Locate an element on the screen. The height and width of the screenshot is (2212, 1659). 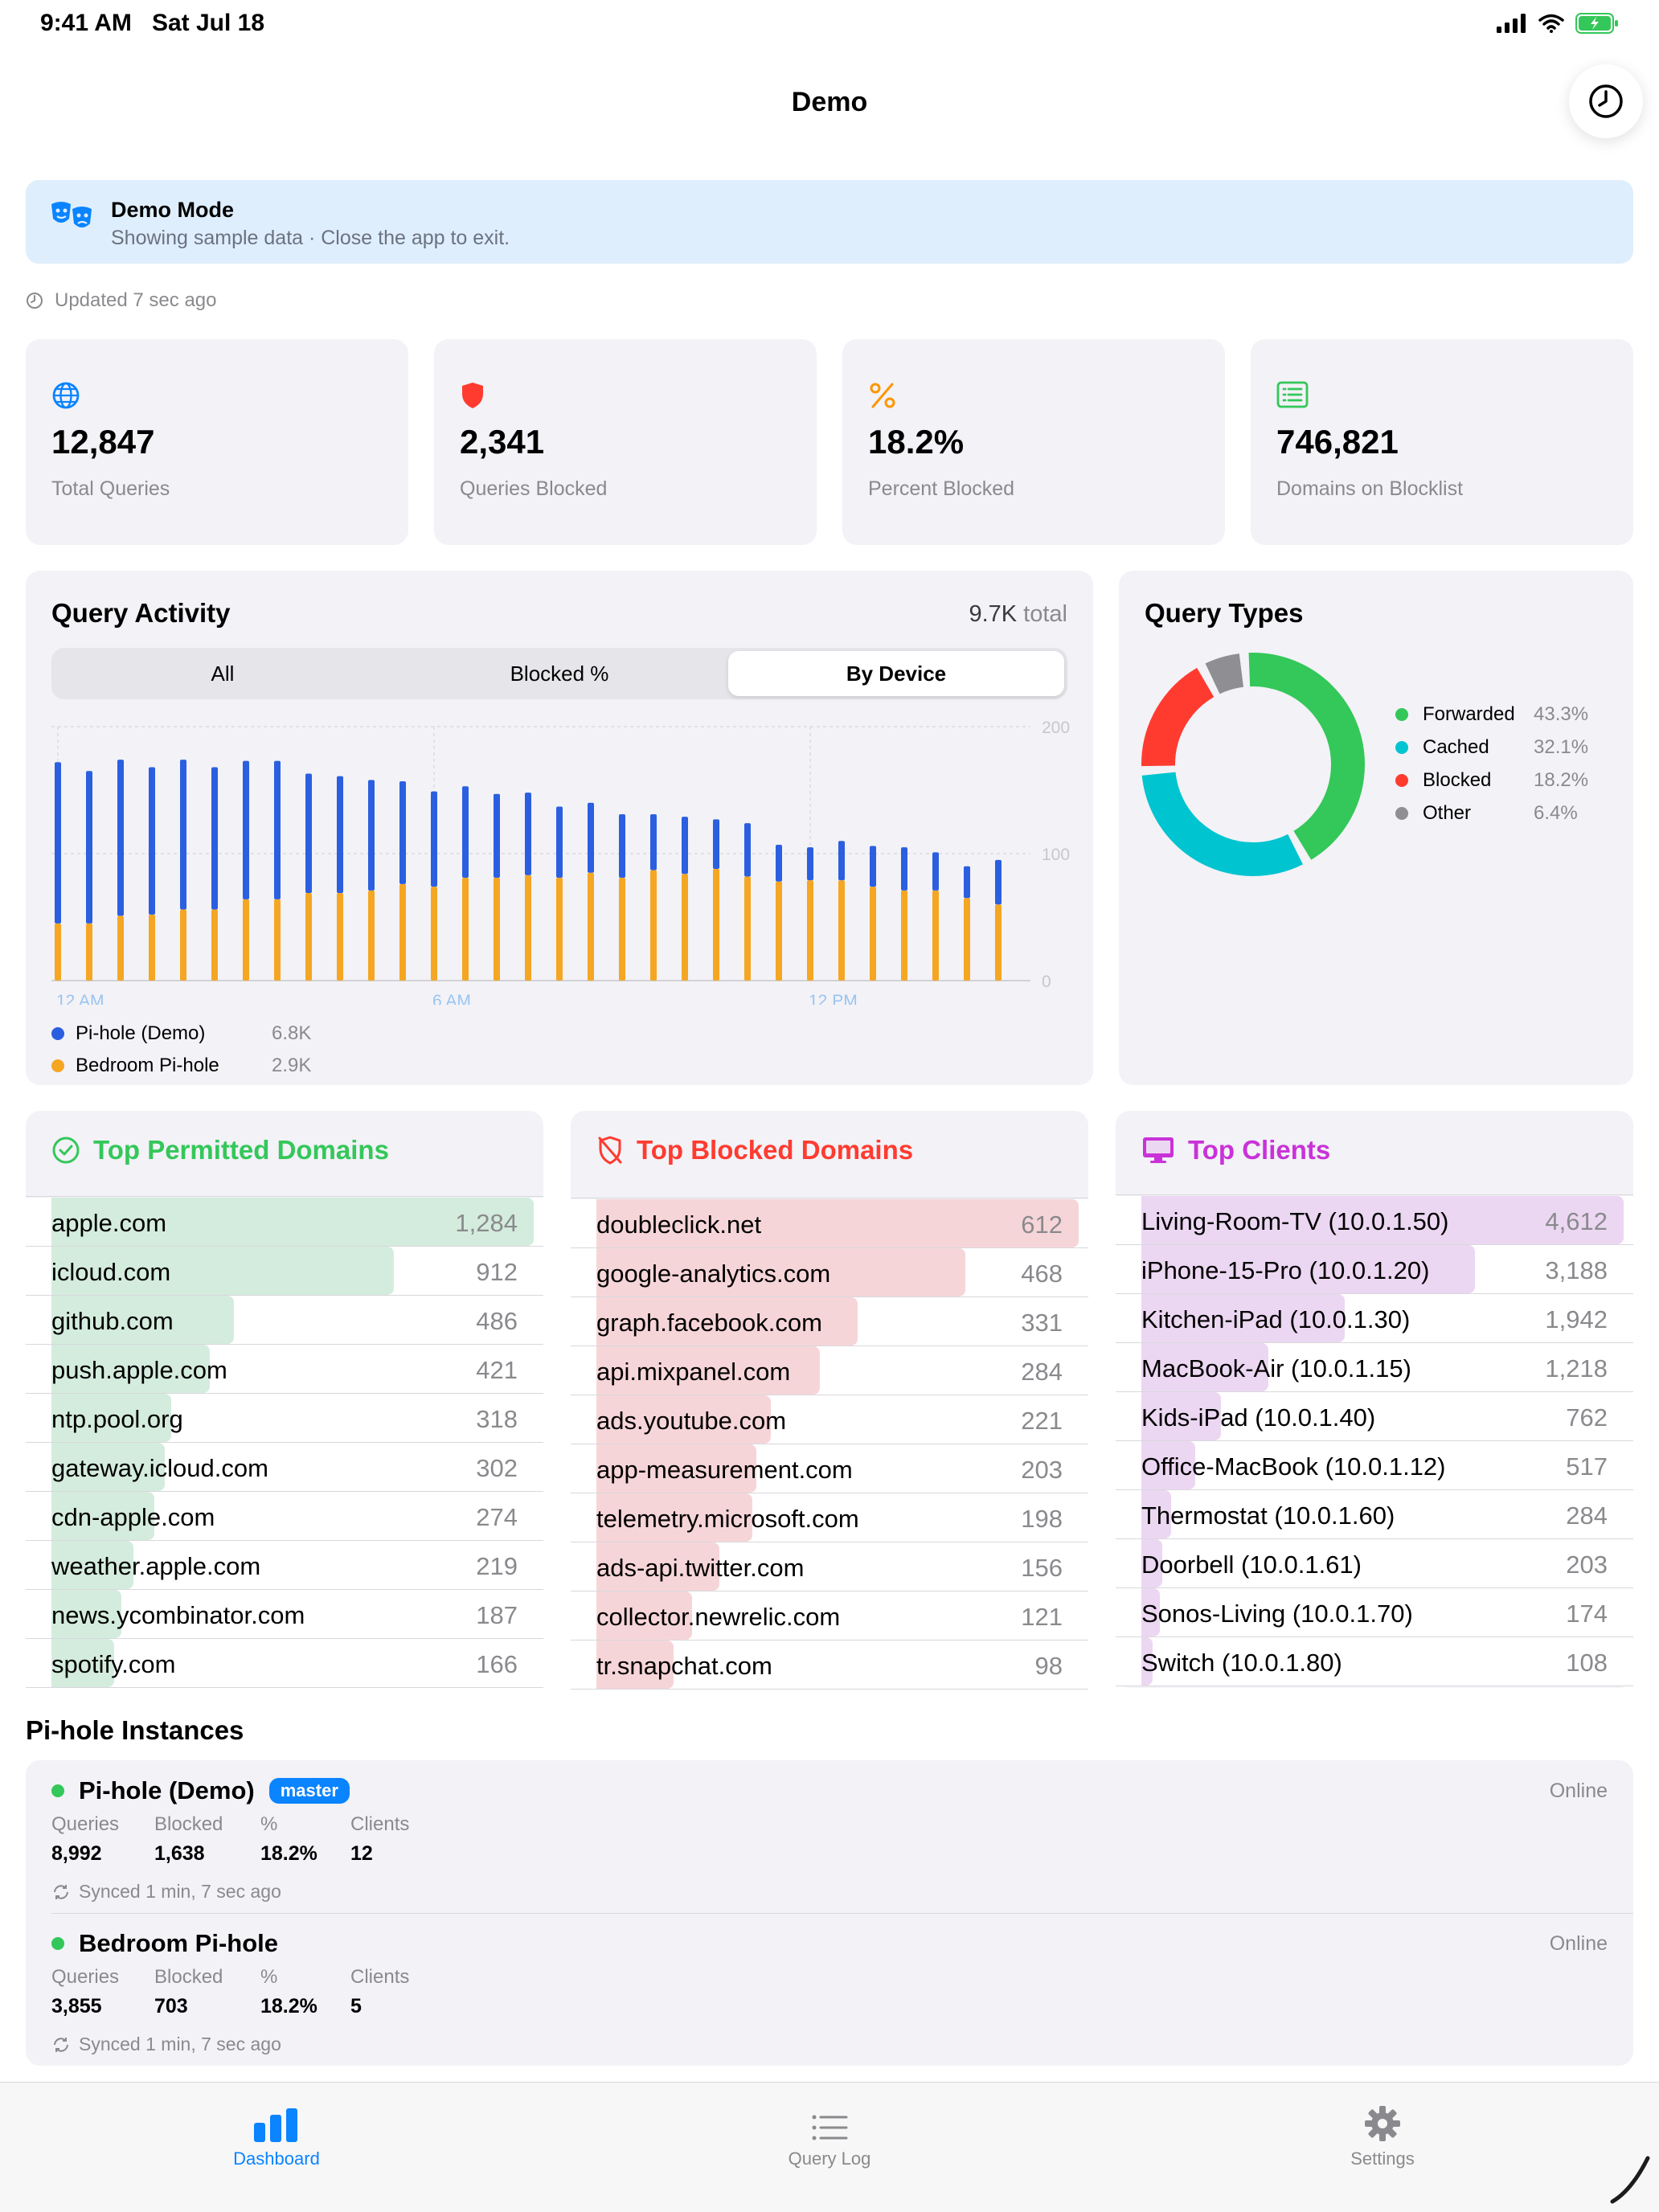
history-button is located at coordinates (1606, 101).